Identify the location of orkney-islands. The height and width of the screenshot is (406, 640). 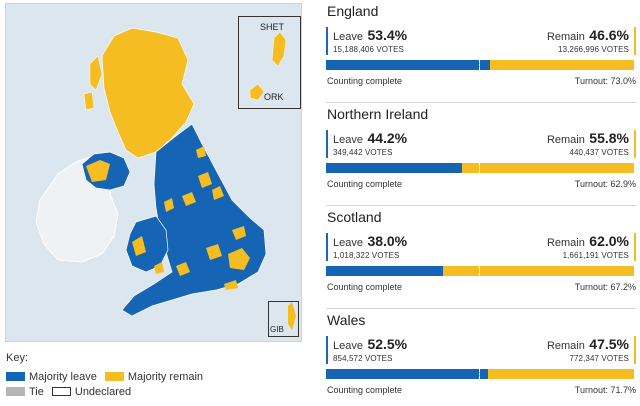
(257, 92).